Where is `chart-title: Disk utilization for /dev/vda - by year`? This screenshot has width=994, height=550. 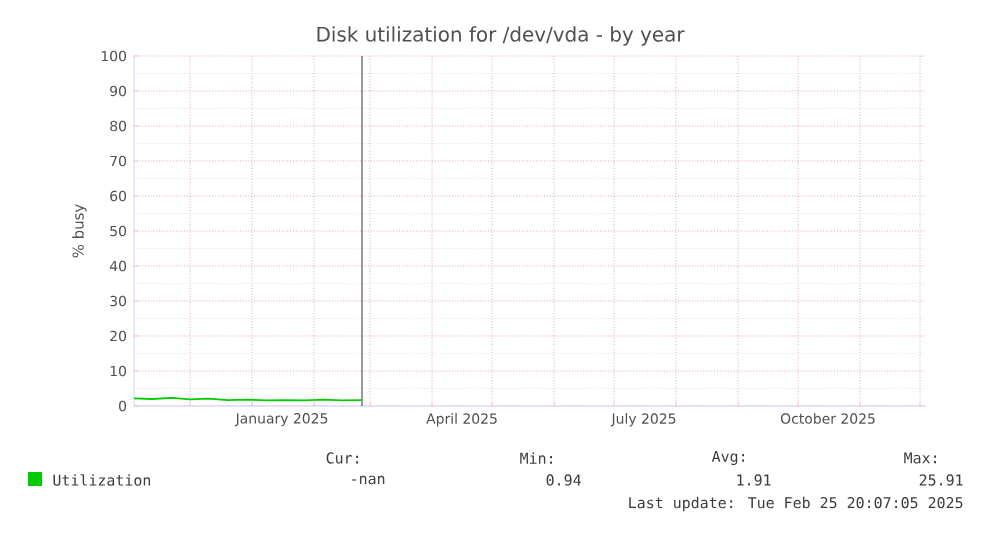
chart-title: Disk utilization for /dev/vda - by year is located at coordinates (501, 36).